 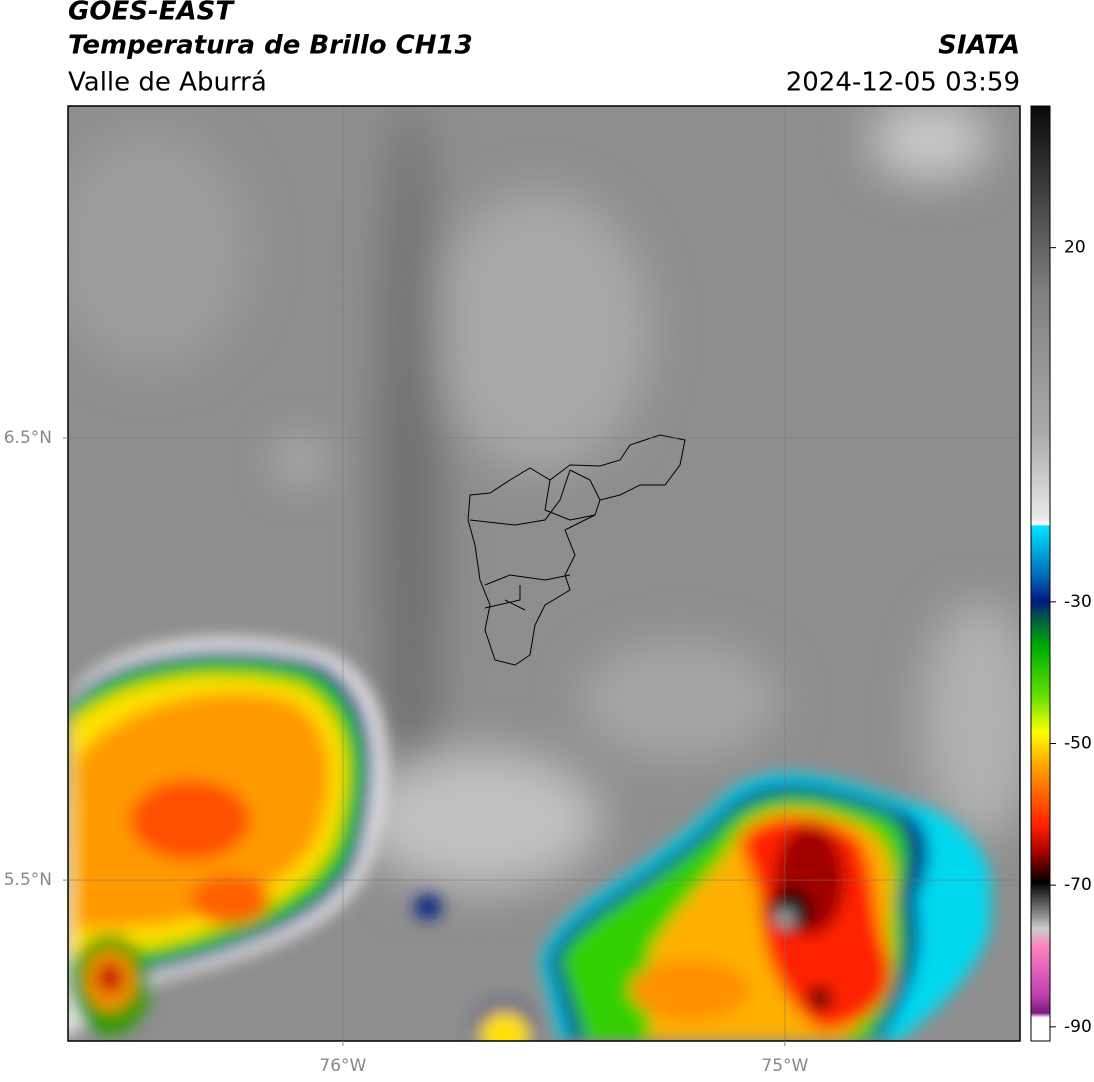 What do you see at coordinates (1078, 602) in the screenshot?
I see `colorbar-tick-label: -30` at bounding box center [1078, 602].